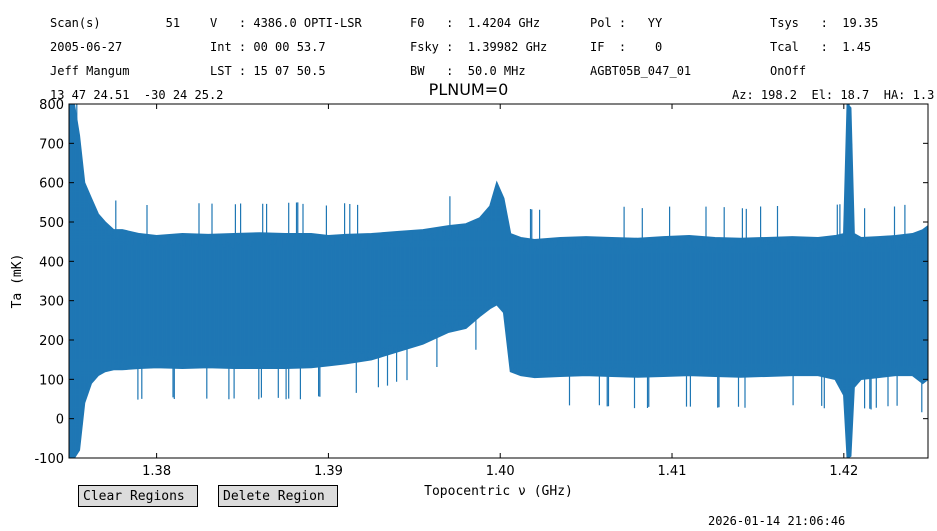 The width and height of the screenshot is (937, 531). Describe the element at coordinates (468, 89) in the screenshot. I see `chart-title: PLNUM=0` at that location.